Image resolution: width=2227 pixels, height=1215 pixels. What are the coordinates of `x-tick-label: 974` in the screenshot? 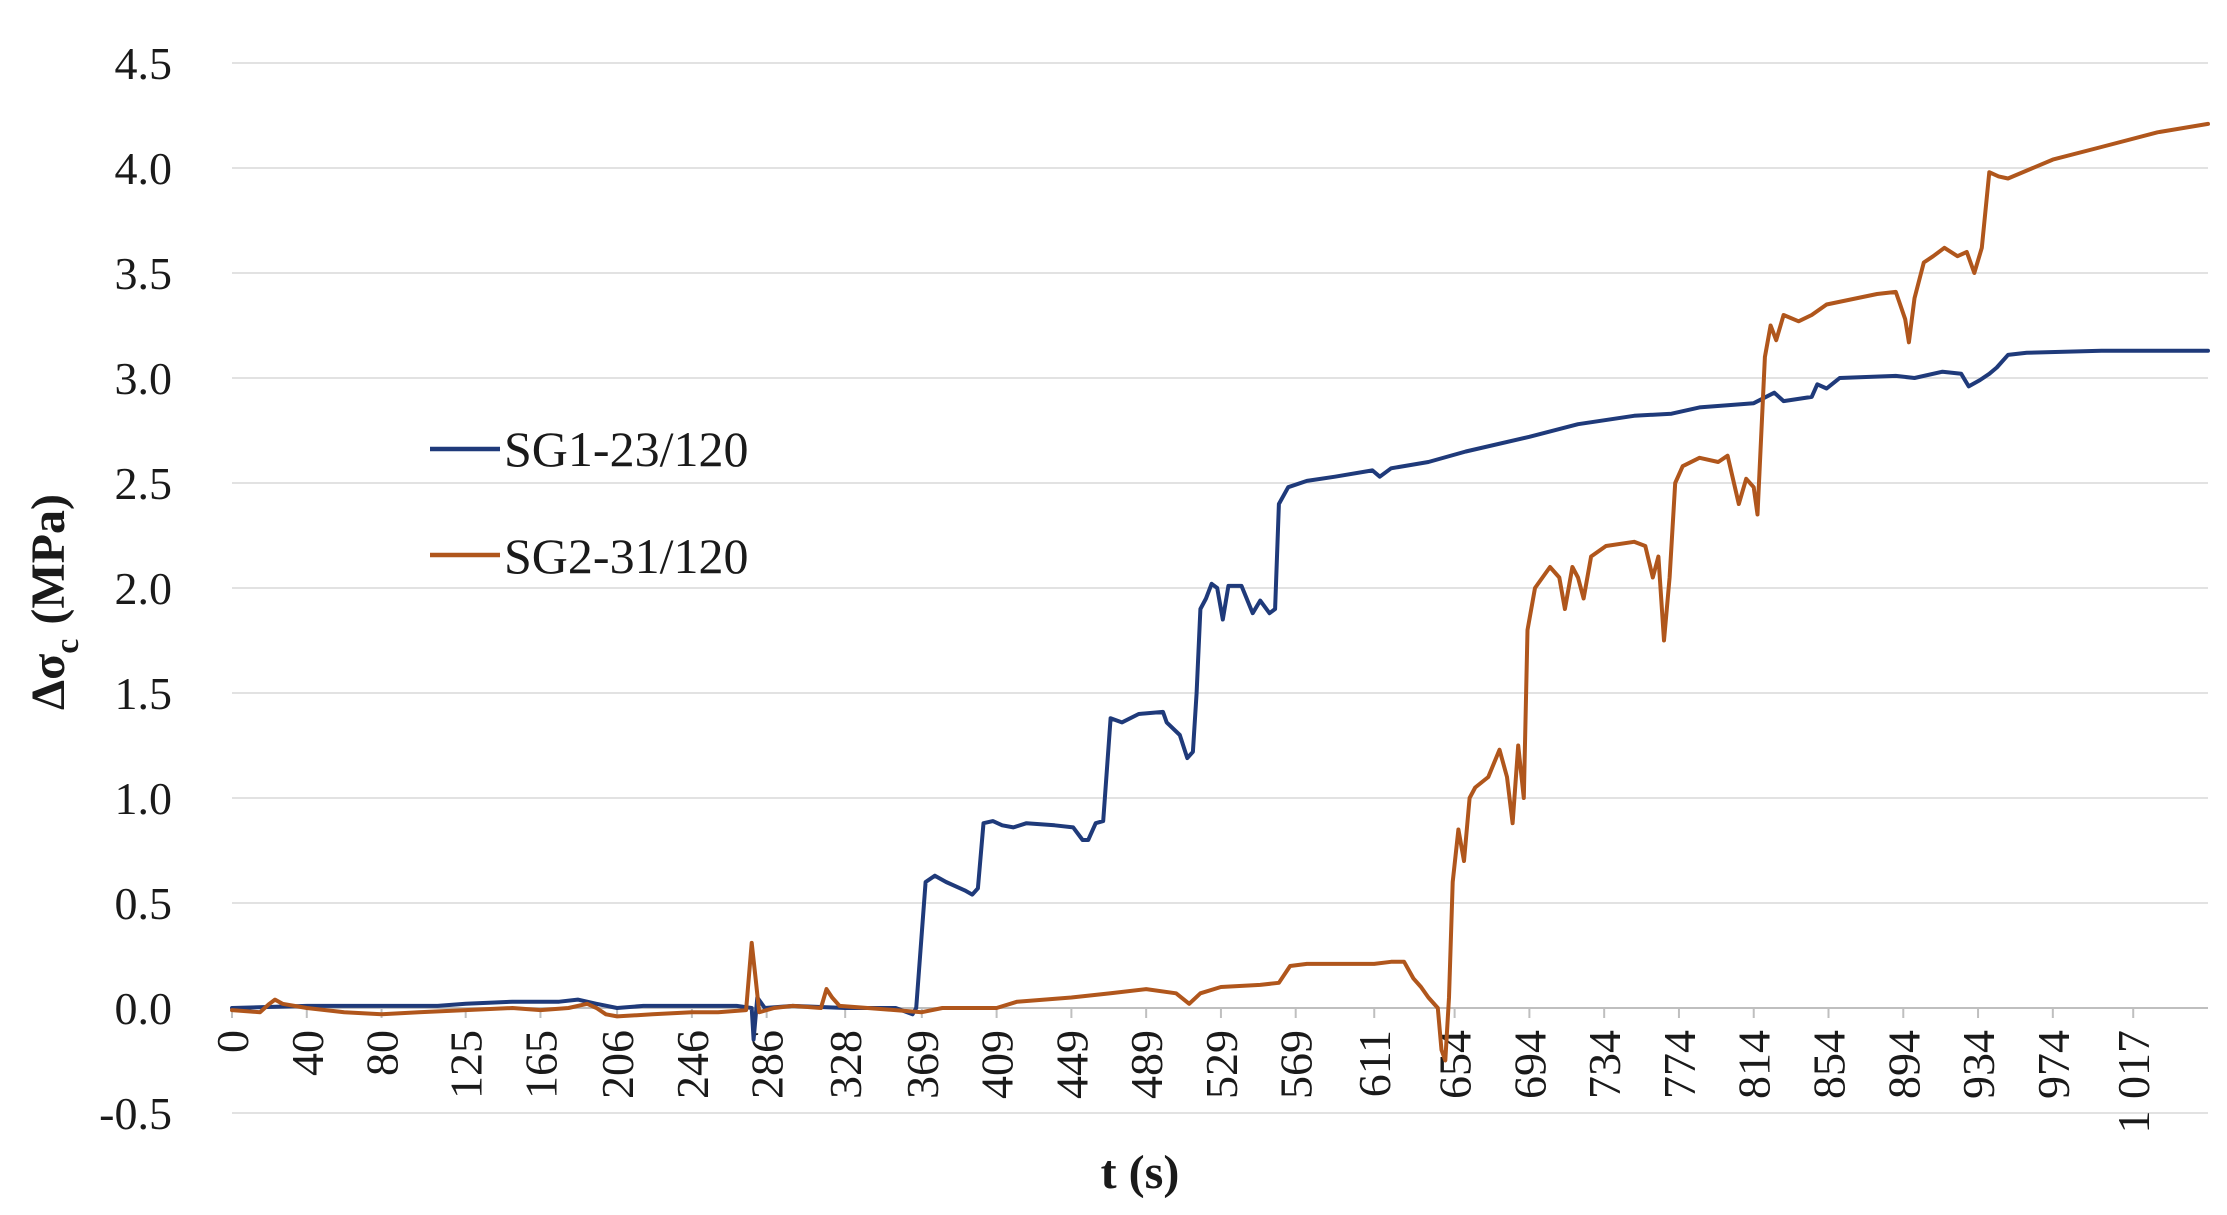 It's located at (2053, 1064).